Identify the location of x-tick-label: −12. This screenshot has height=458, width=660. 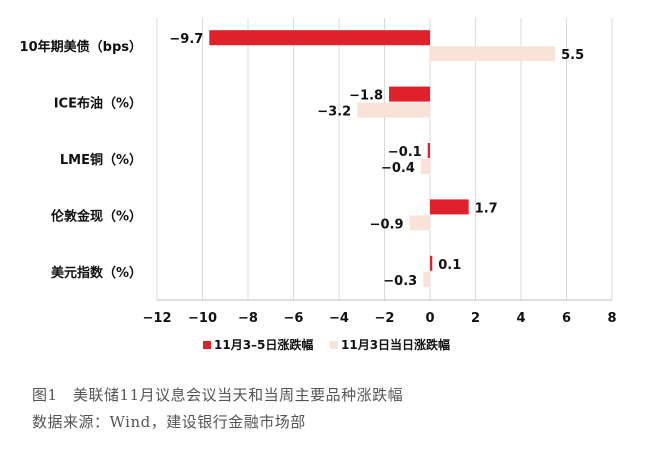
(157, 318).